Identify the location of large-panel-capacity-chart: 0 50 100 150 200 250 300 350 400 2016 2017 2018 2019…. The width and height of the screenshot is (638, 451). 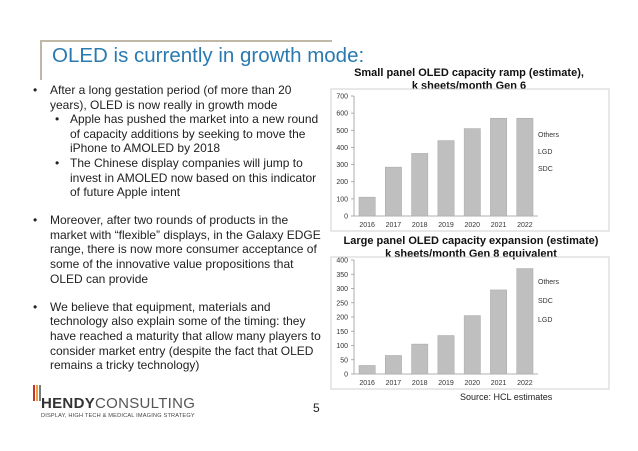
(470, 323).